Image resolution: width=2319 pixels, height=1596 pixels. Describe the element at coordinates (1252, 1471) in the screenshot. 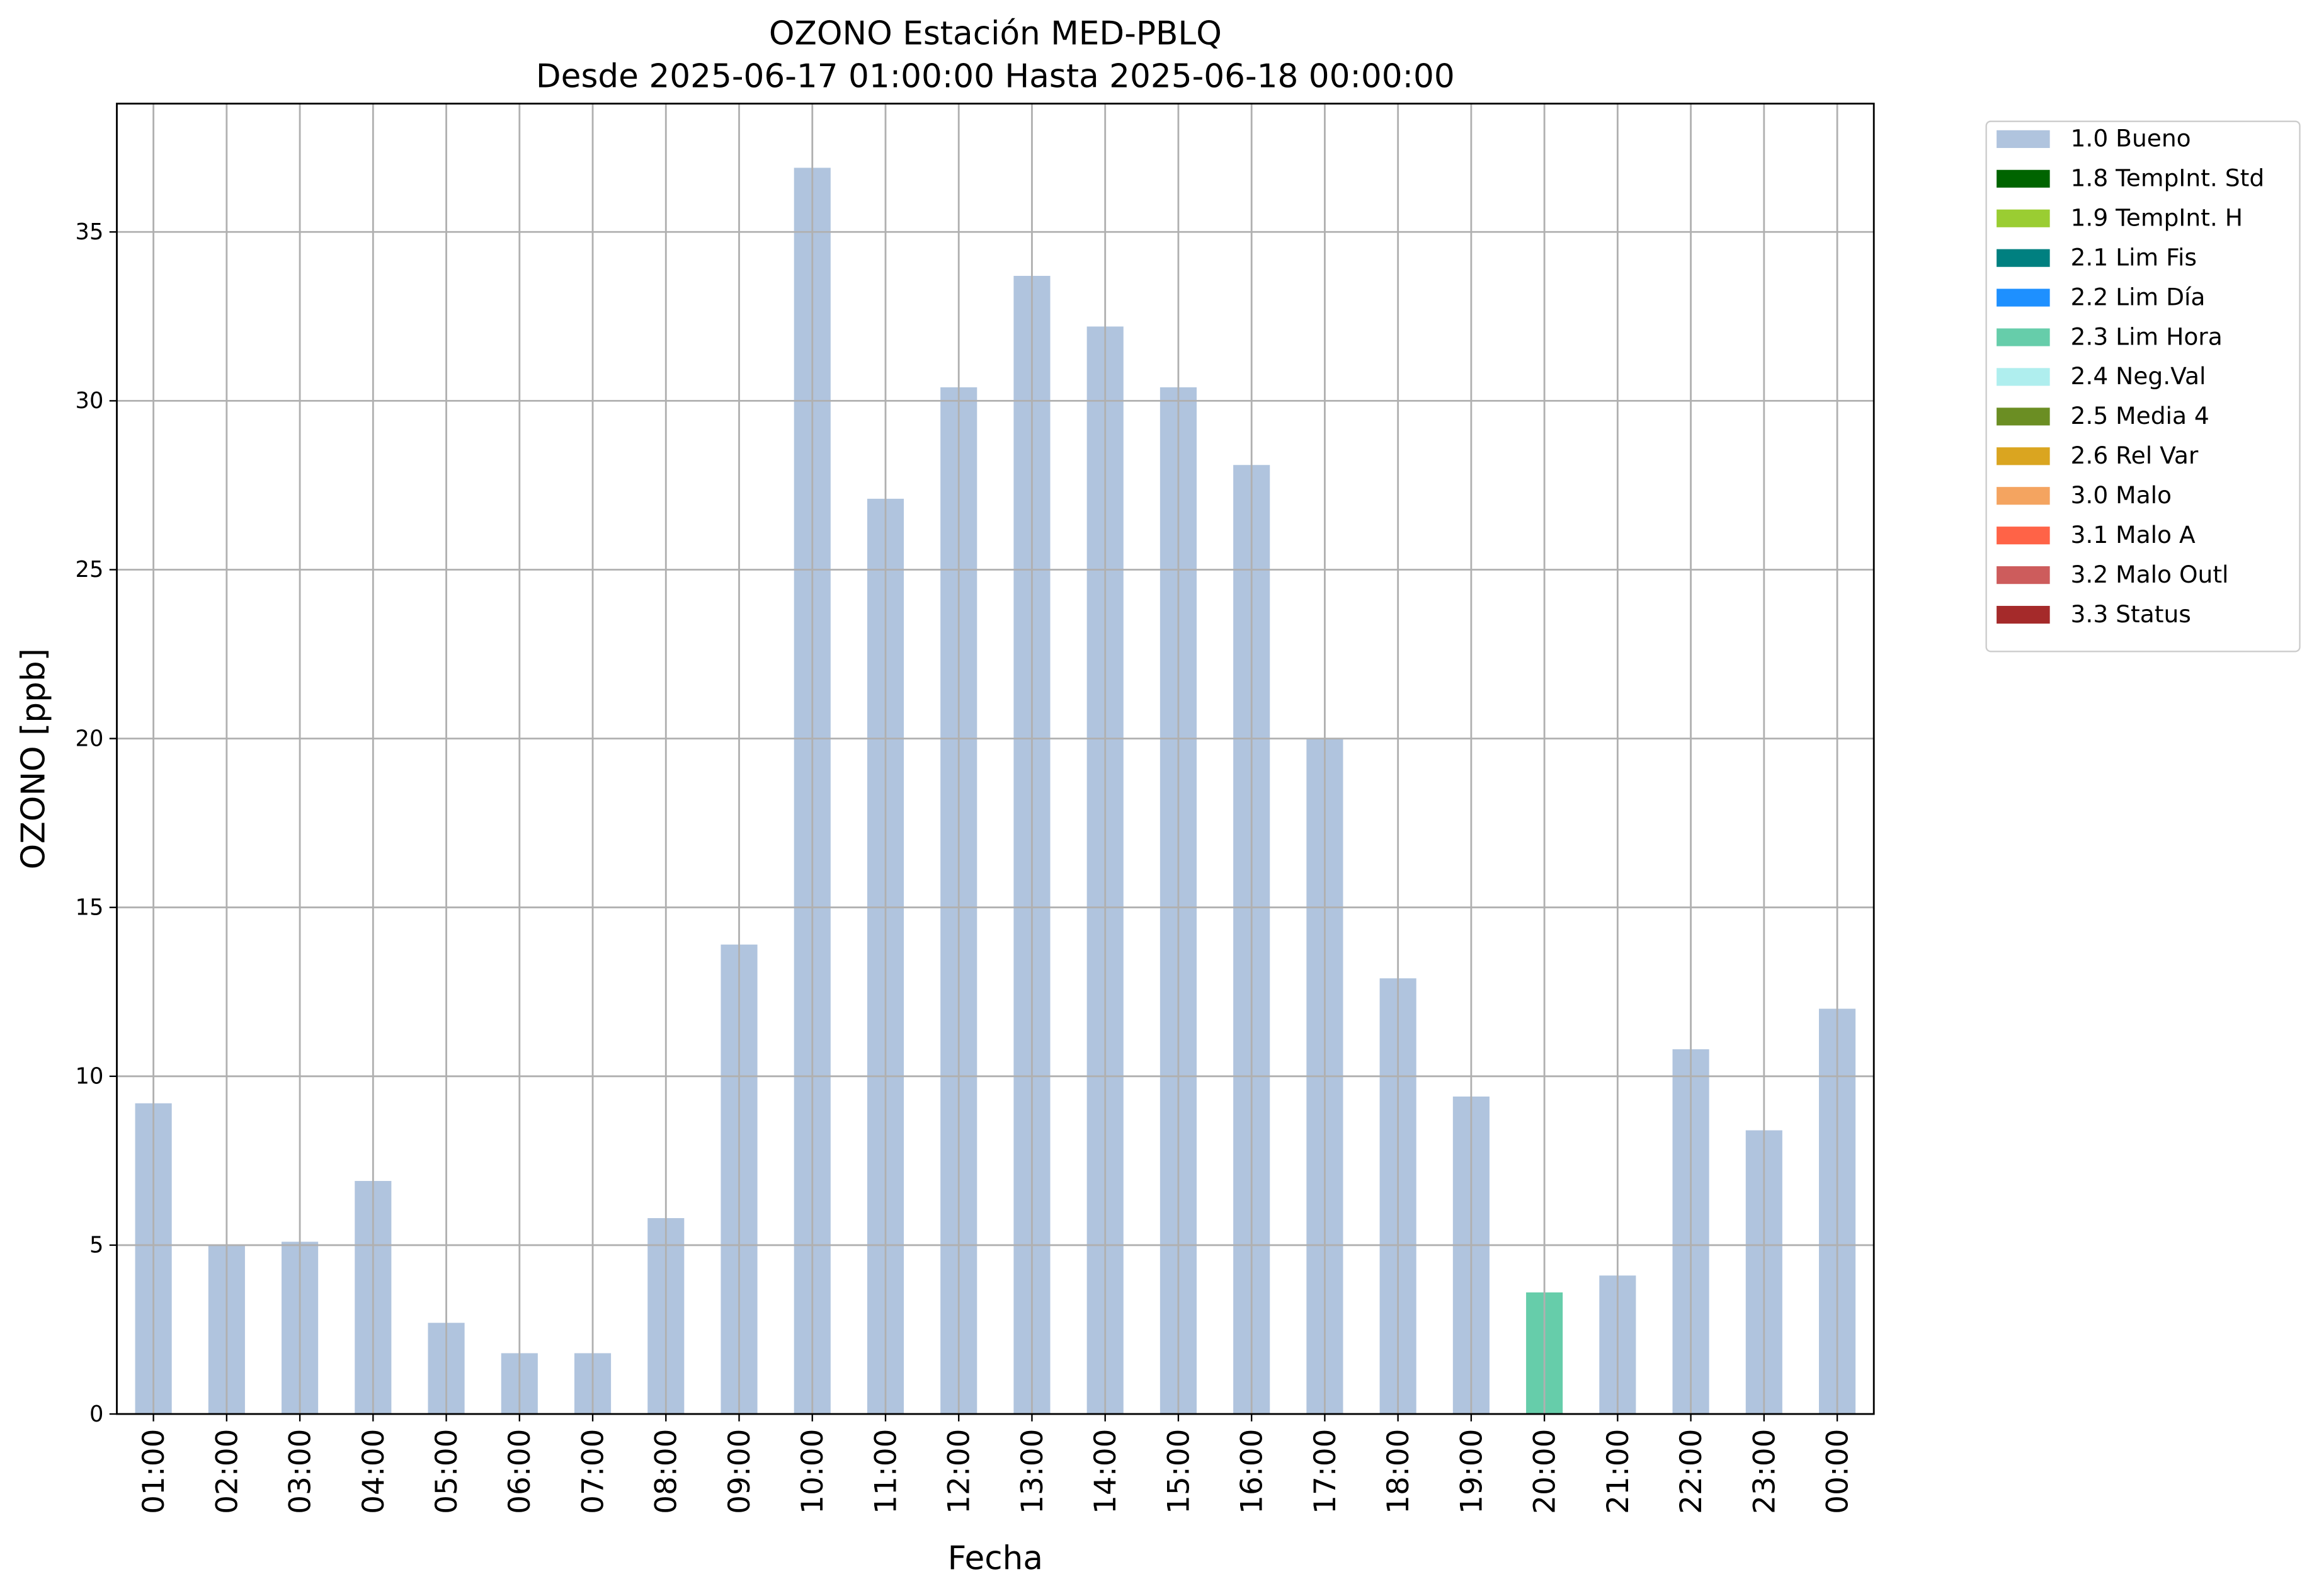

I see `x-tick-label: 16:00` at that location.